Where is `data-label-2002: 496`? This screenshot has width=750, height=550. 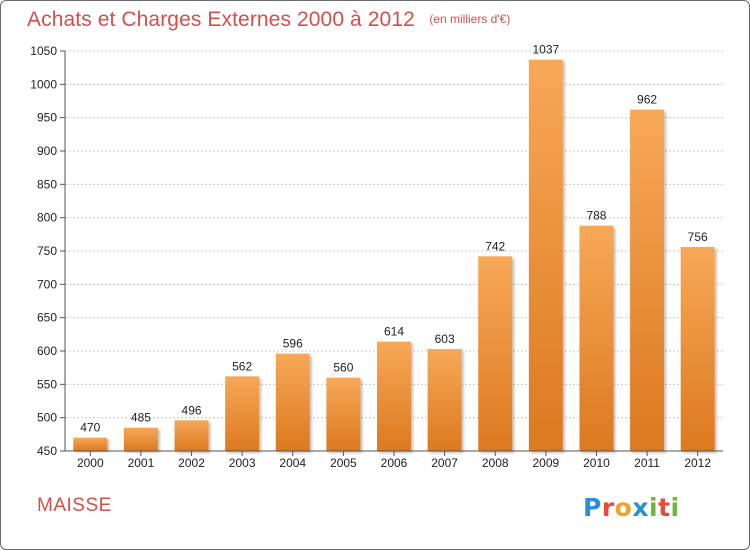
data-label-2002: 496 is located at coordinates (192, 410).